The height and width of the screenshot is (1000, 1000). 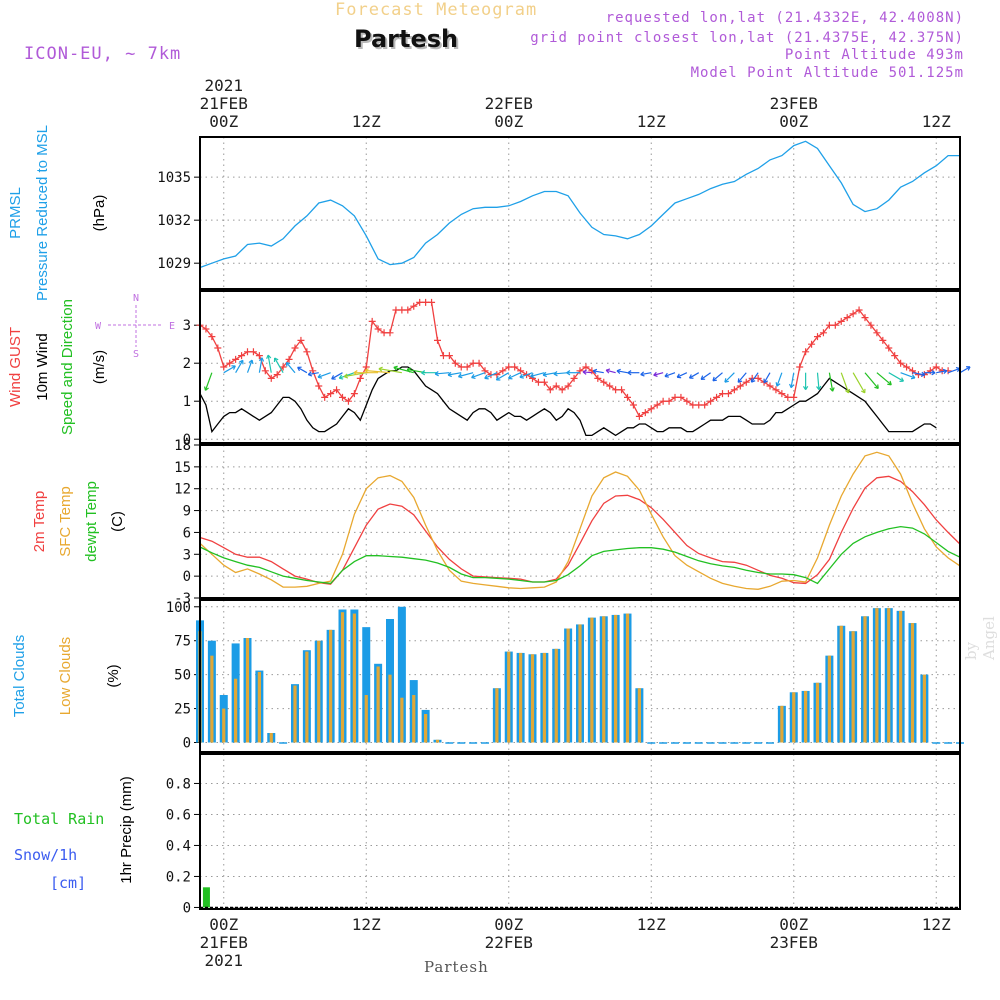 What do you see at coordinates (126, 830) in the screenshot?
I see `precip-axis-label: 1hr Precip (mm)` at bounding box center [126, 830].